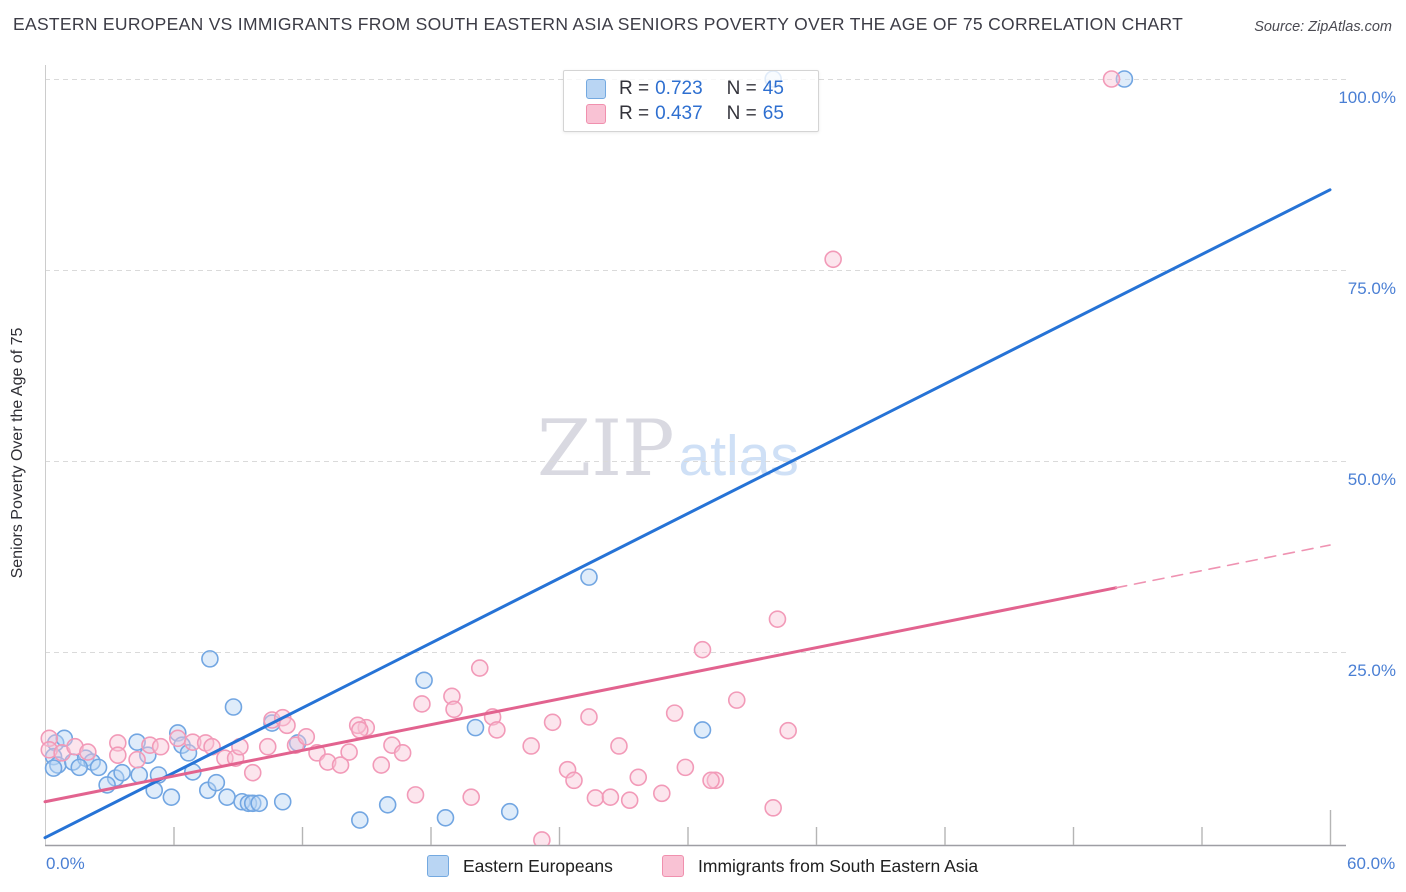 Image resolution: width=1406 pixels, height=892 pixels. What do you see at coordinates (1371, 479) in the screenshot?
I see `y-tick-label-50: 50.0%` at bounding box center [1371, 479].